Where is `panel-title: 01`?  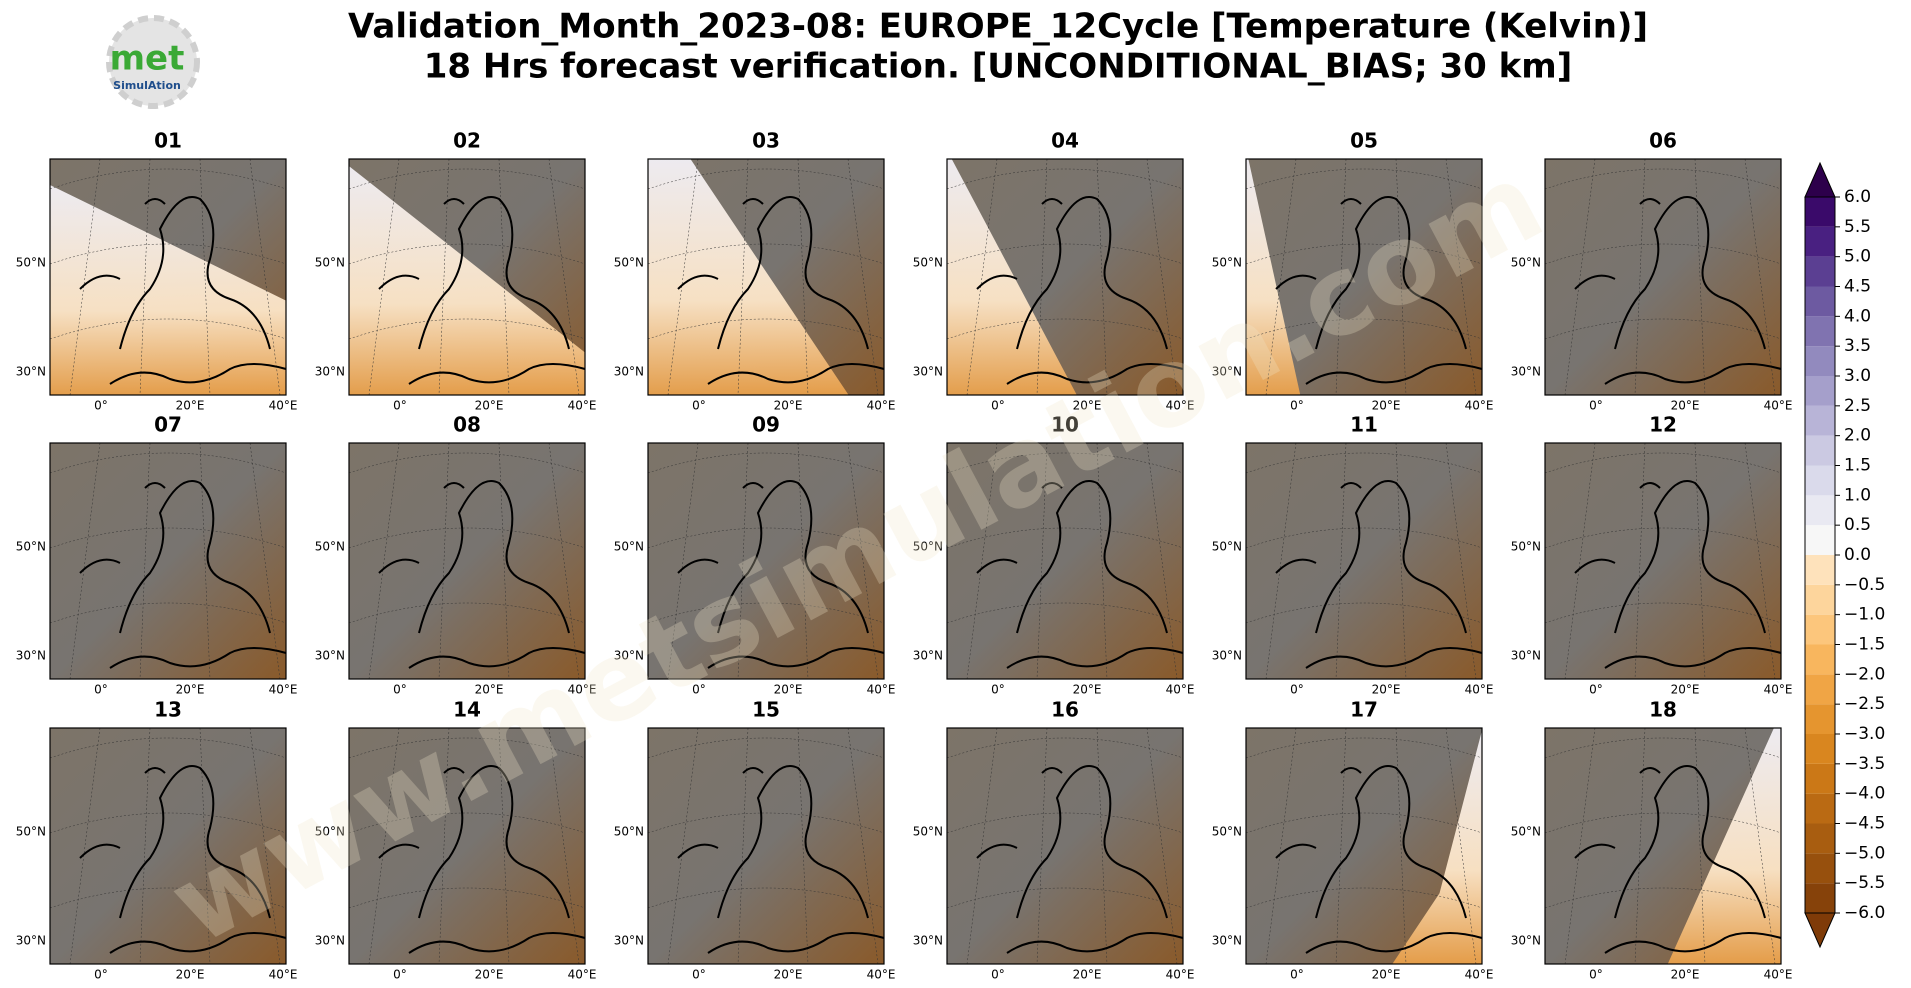 panel-title: 01 is located at coordinates (168, 141).